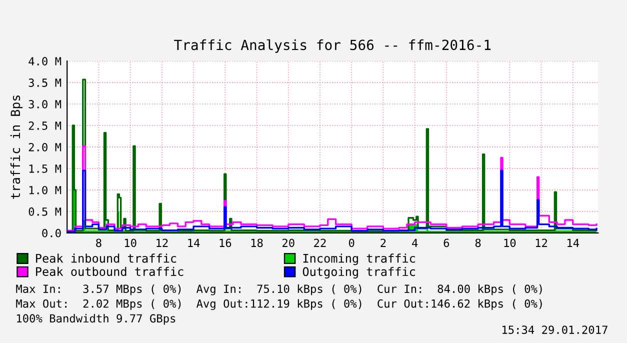  I want to click on y-tick-label: 3.5 M, so click(45, 82).